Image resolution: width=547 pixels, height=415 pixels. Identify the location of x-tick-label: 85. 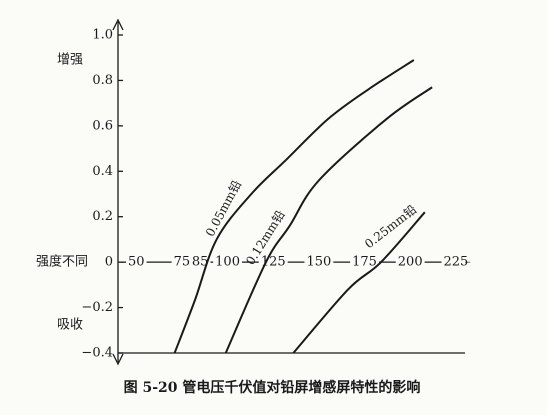
(200, 262).